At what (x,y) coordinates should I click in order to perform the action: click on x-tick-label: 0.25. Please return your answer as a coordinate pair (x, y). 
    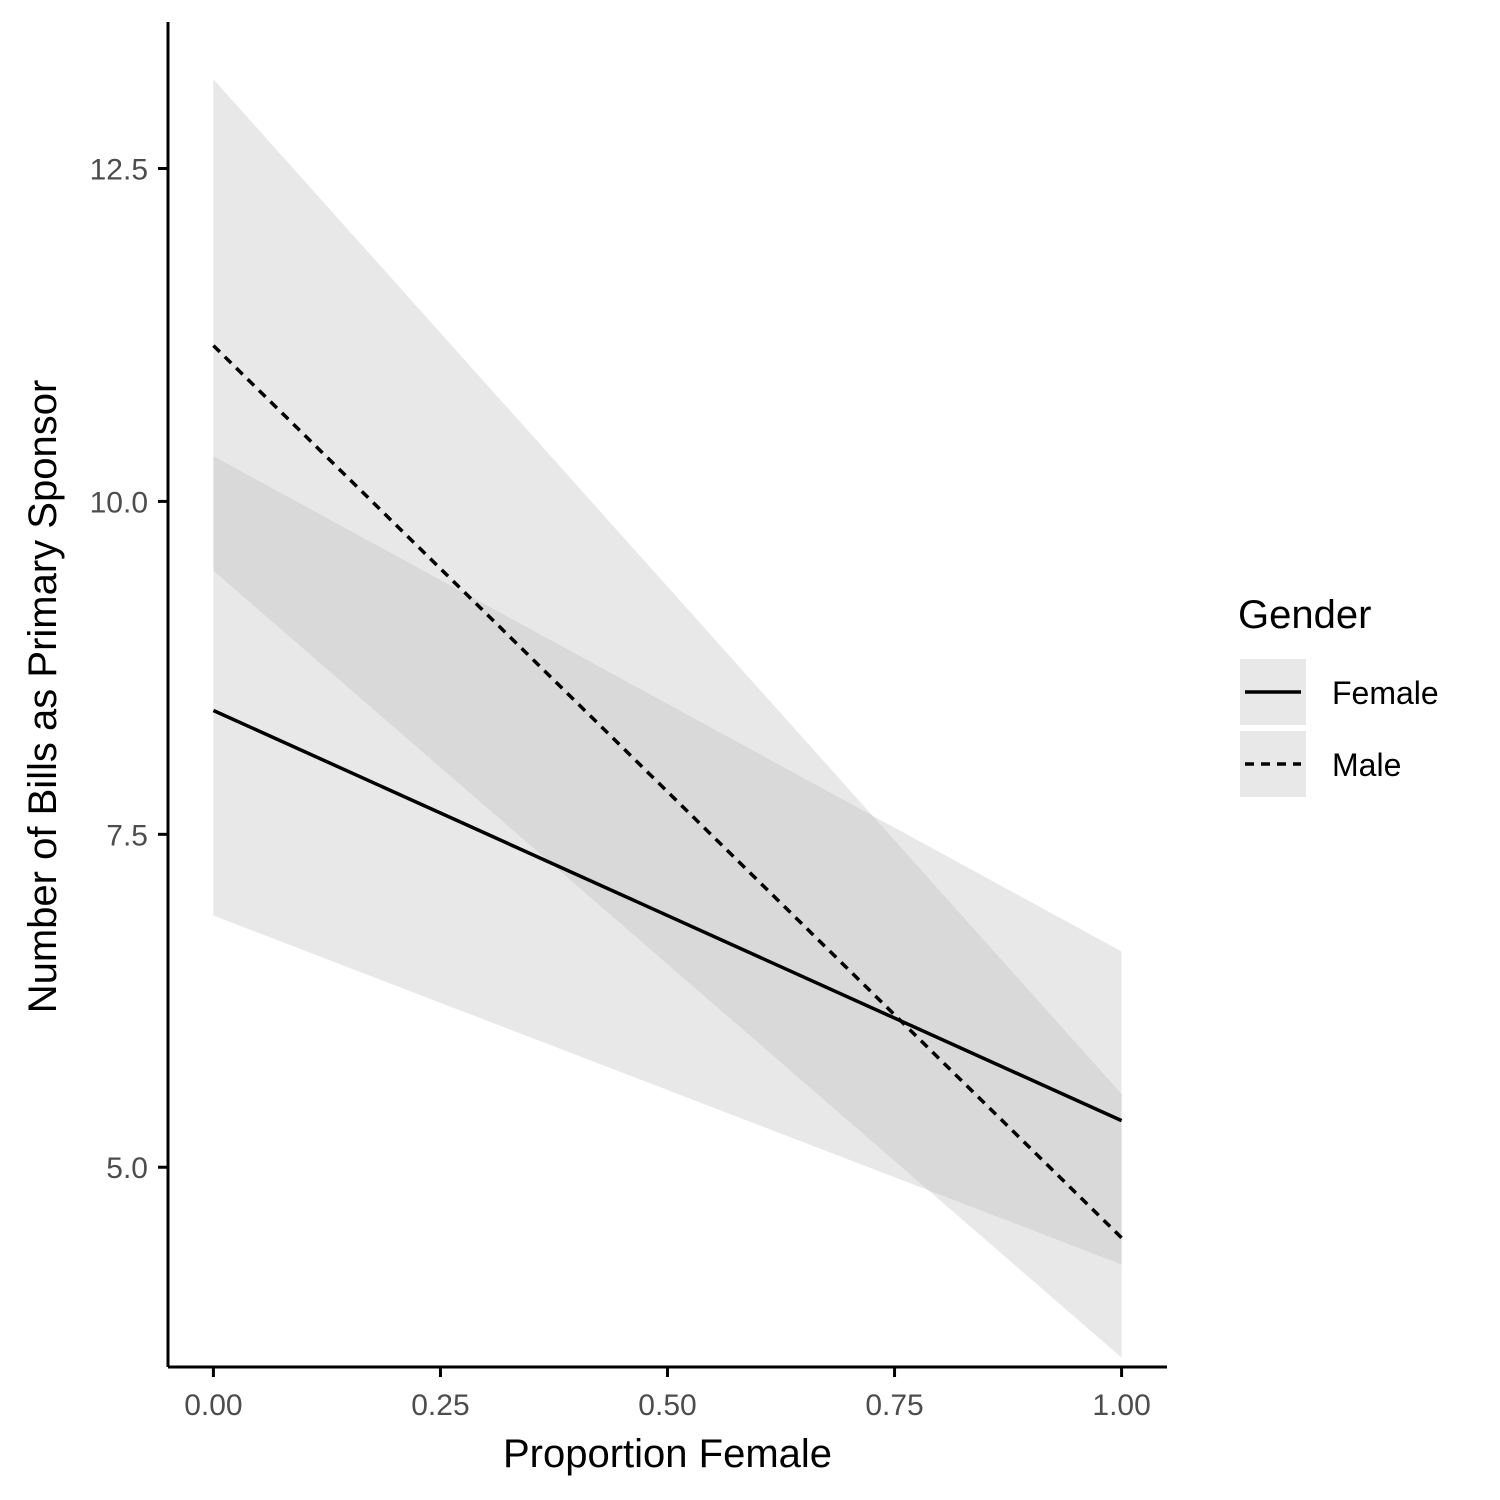
    Looking at the image, I should click on (440, 1405).